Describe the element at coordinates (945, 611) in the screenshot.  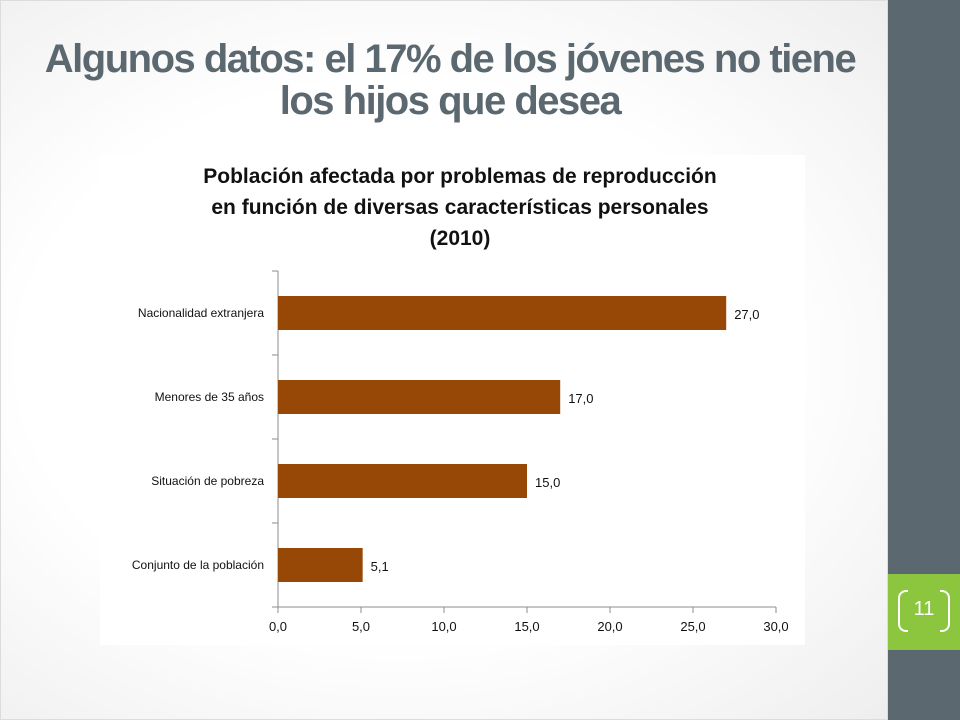
I see `bracket-right-icon` at that location.